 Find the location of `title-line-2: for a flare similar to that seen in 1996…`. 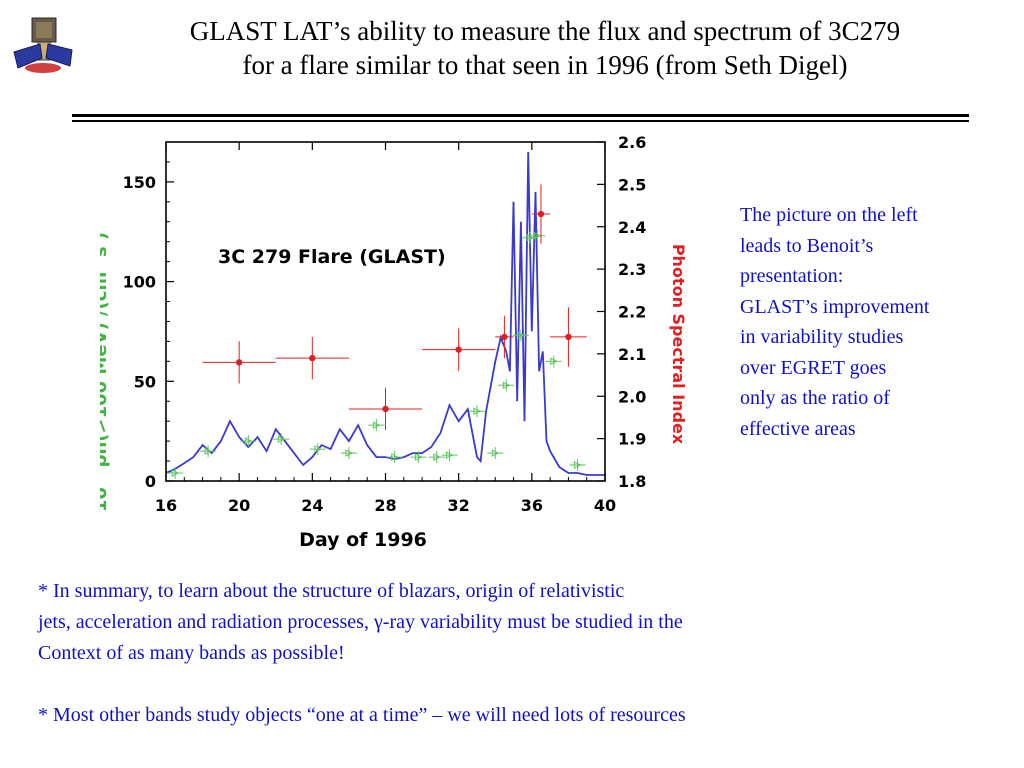

title-line-2: for a flare similar to that seen in 1996… is located at coordinates (545, 65).